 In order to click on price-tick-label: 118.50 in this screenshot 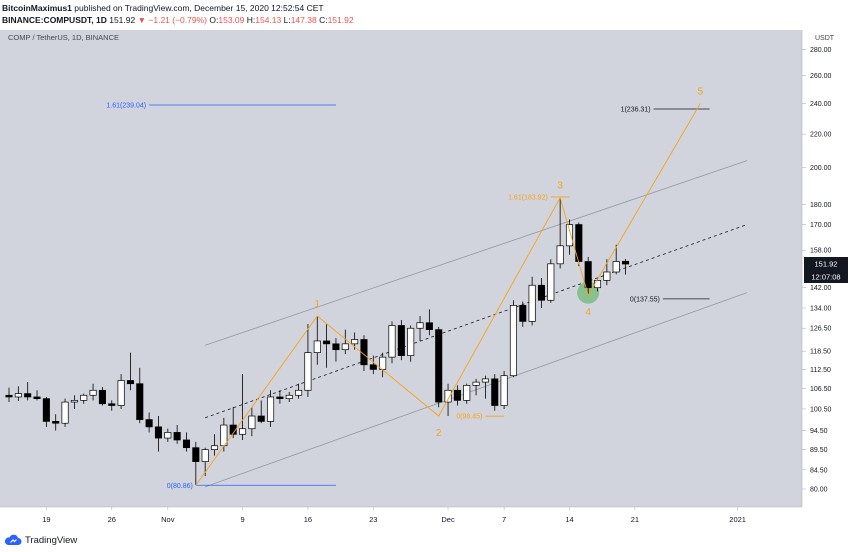, I will do `click(820, 352)`.